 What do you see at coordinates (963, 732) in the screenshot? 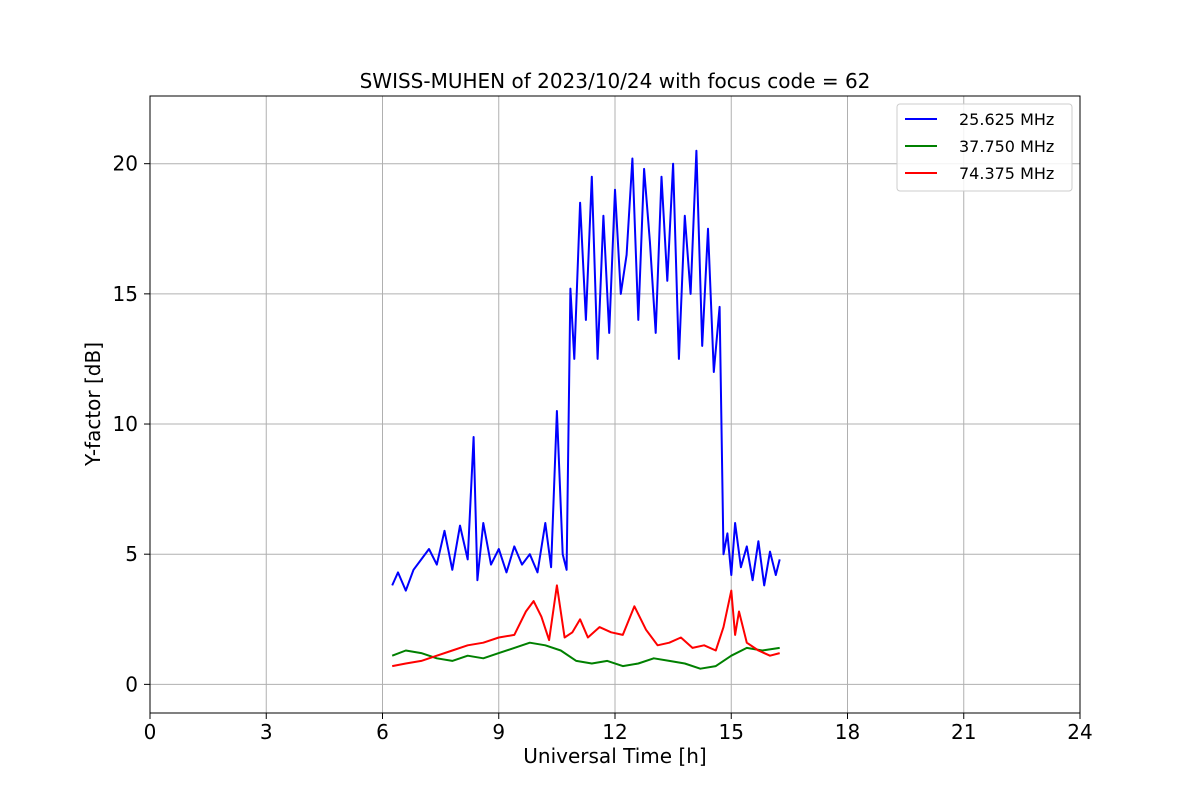
I see `x-tick-label: 21` at bounding box center [963, 732].